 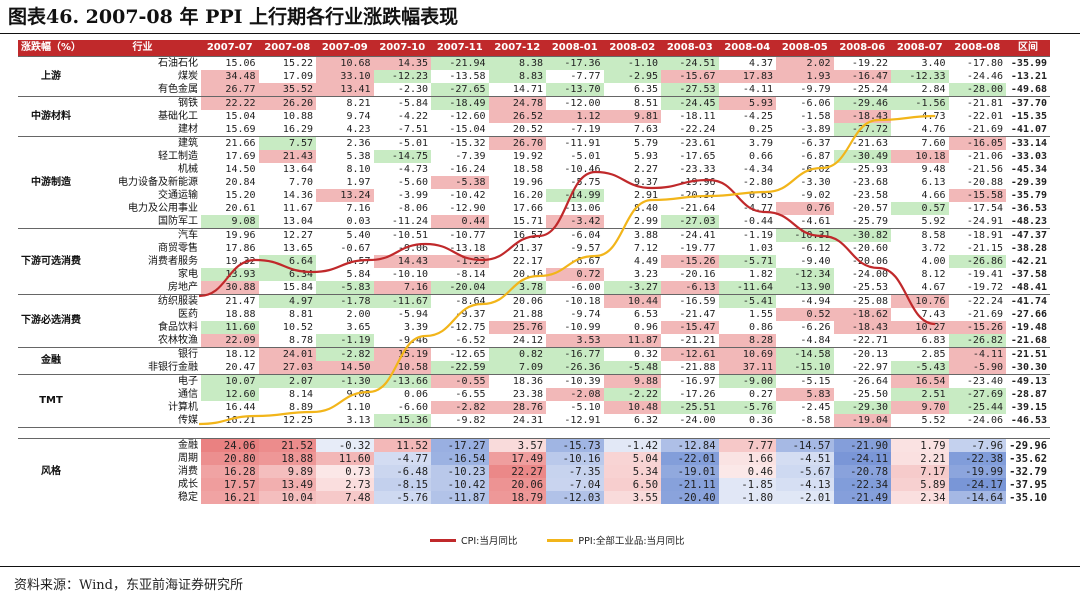 What do you see at coordinates (345, 381) in the screenshot?
I see `value-cell: -1.30` at bounding box center [345, 381].